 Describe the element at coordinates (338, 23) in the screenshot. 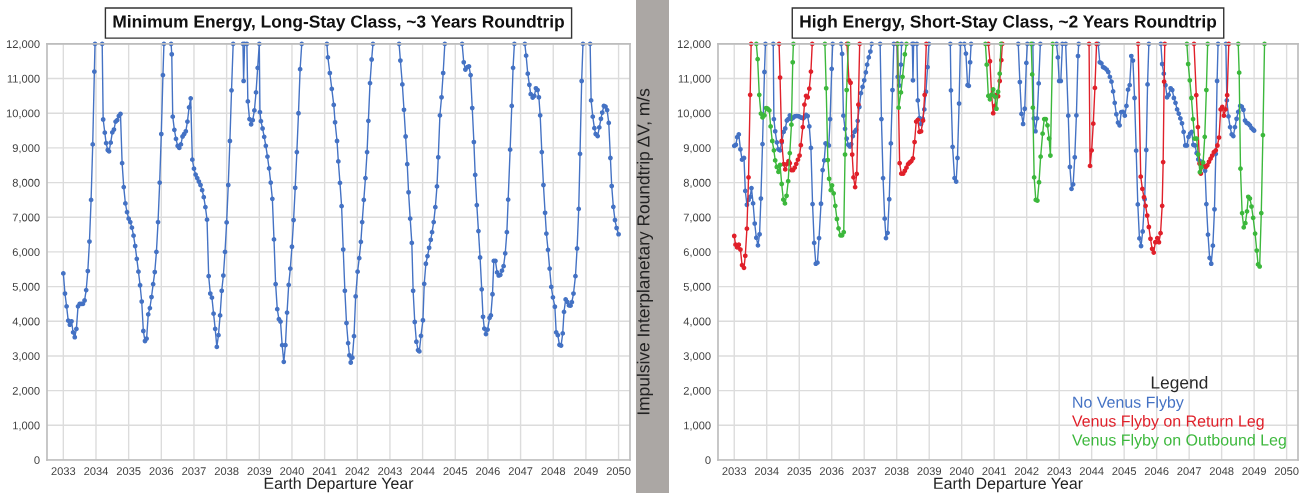

I see `chart-title: Minimum Energy, Long-Stay Class, ~3 Years Roundtrip` at that location.